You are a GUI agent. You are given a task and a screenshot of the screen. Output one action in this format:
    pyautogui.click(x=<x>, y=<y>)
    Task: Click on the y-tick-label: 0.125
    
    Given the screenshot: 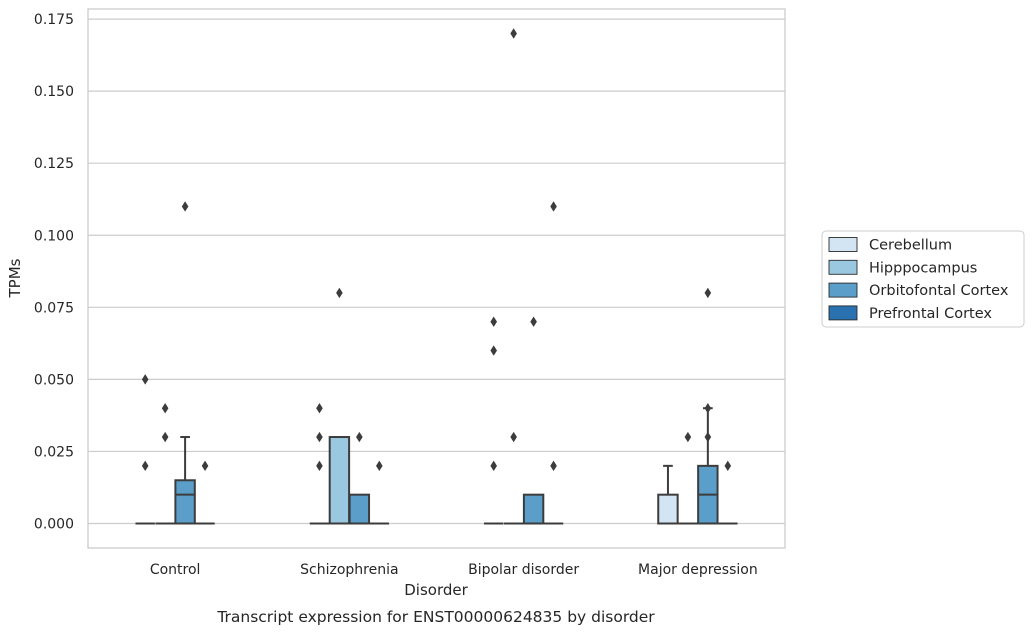 What is the action you would take?
    pyautogui.click(x=54, y=164)
    